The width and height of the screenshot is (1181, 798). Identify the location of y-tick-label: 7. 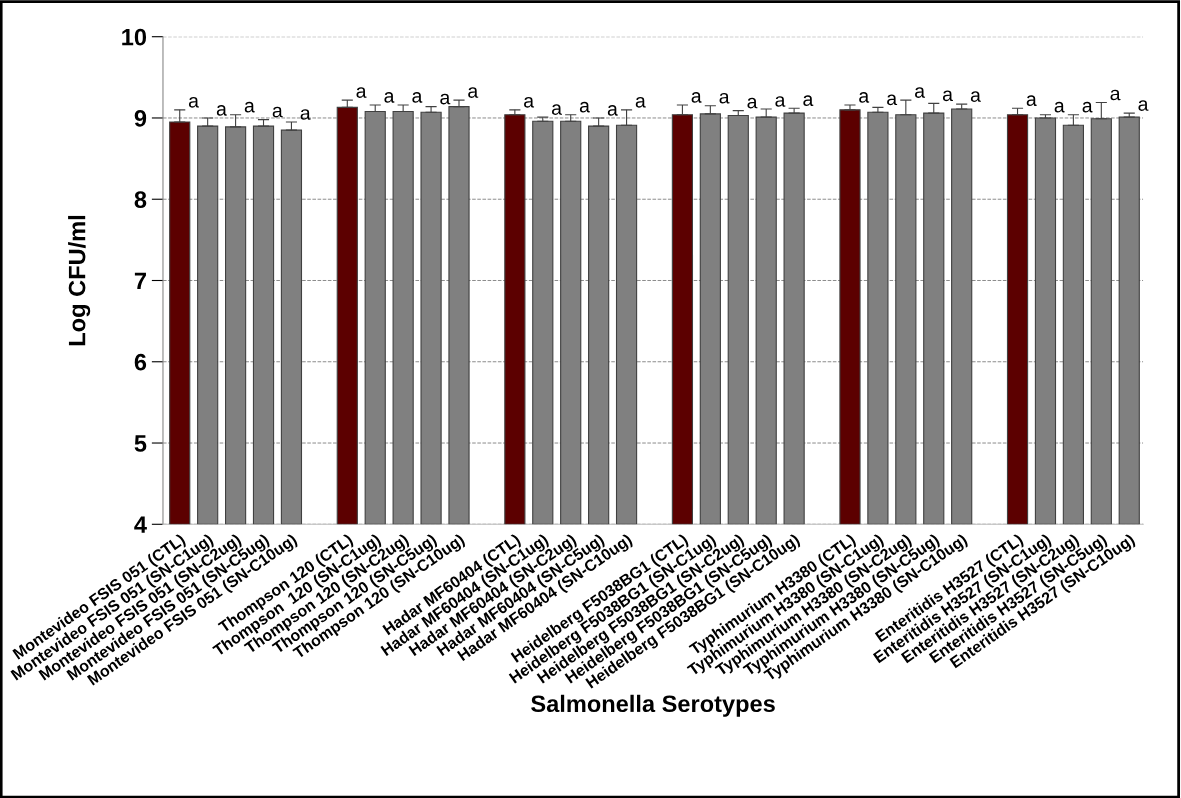
(140, 281).